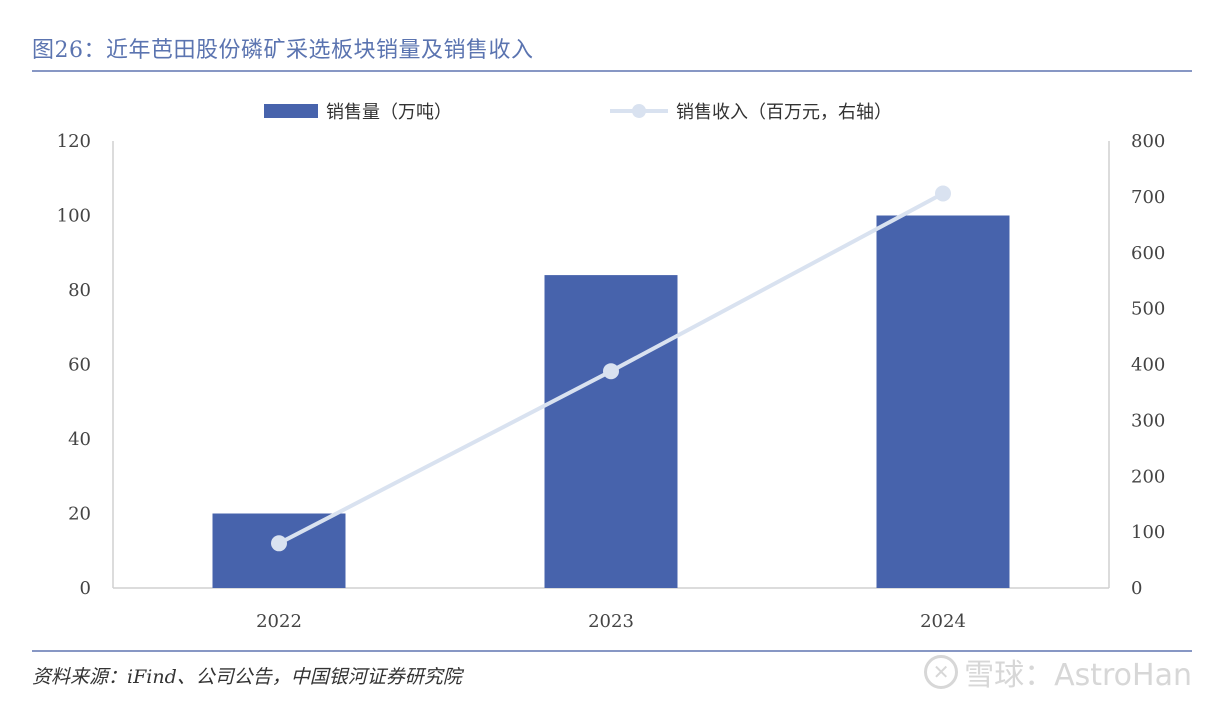  I want to click on right-axis-tick-label: 600, so click(1148, 253).